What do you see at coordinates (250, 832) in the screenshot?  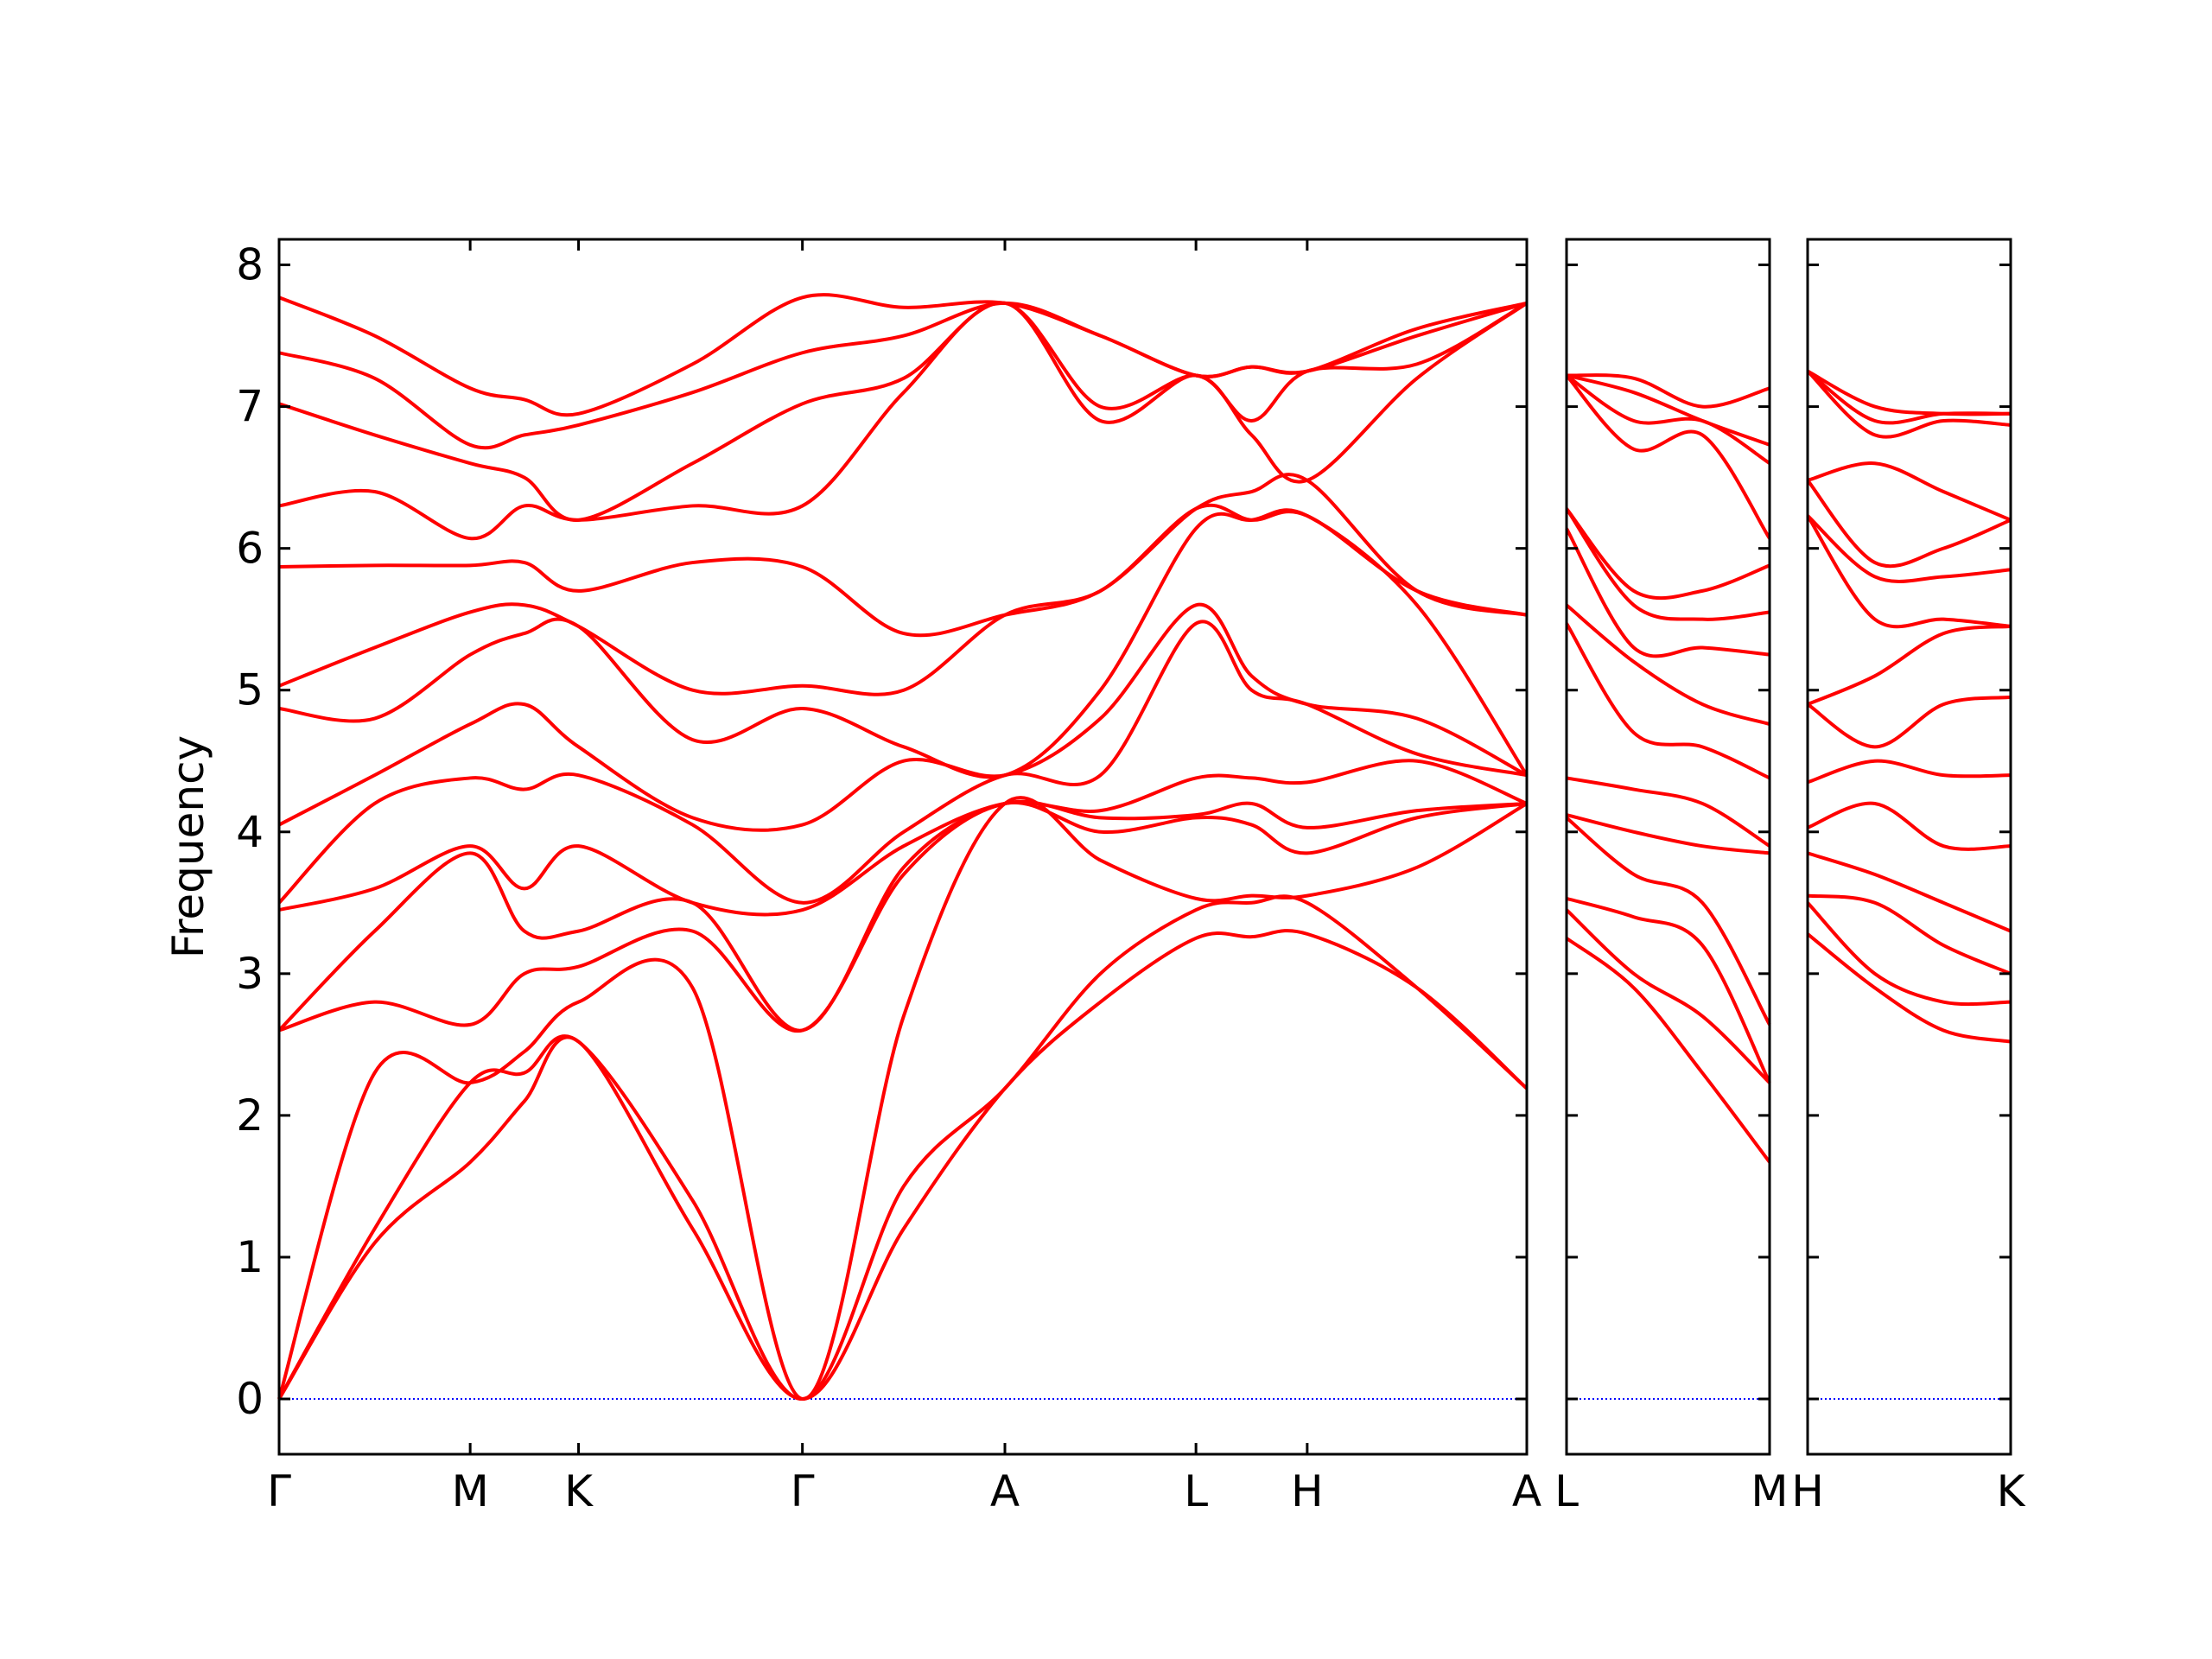 I see `y-tick-label: 4` at bounding box center [250, 832].